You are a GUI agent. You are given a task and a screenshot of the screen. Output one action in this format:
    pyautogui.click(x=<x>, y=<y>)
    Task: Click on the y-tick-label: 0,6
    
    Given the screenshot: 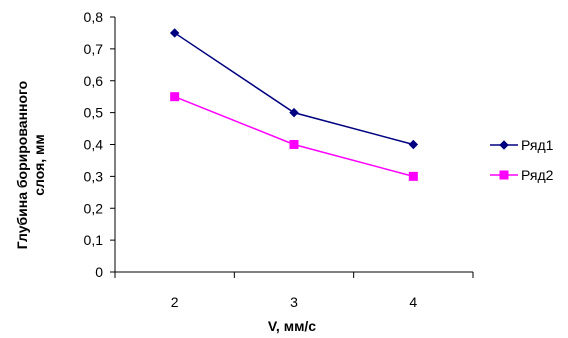 What is the action you would take?
    pyautogui.click(x=94, y=81)
    